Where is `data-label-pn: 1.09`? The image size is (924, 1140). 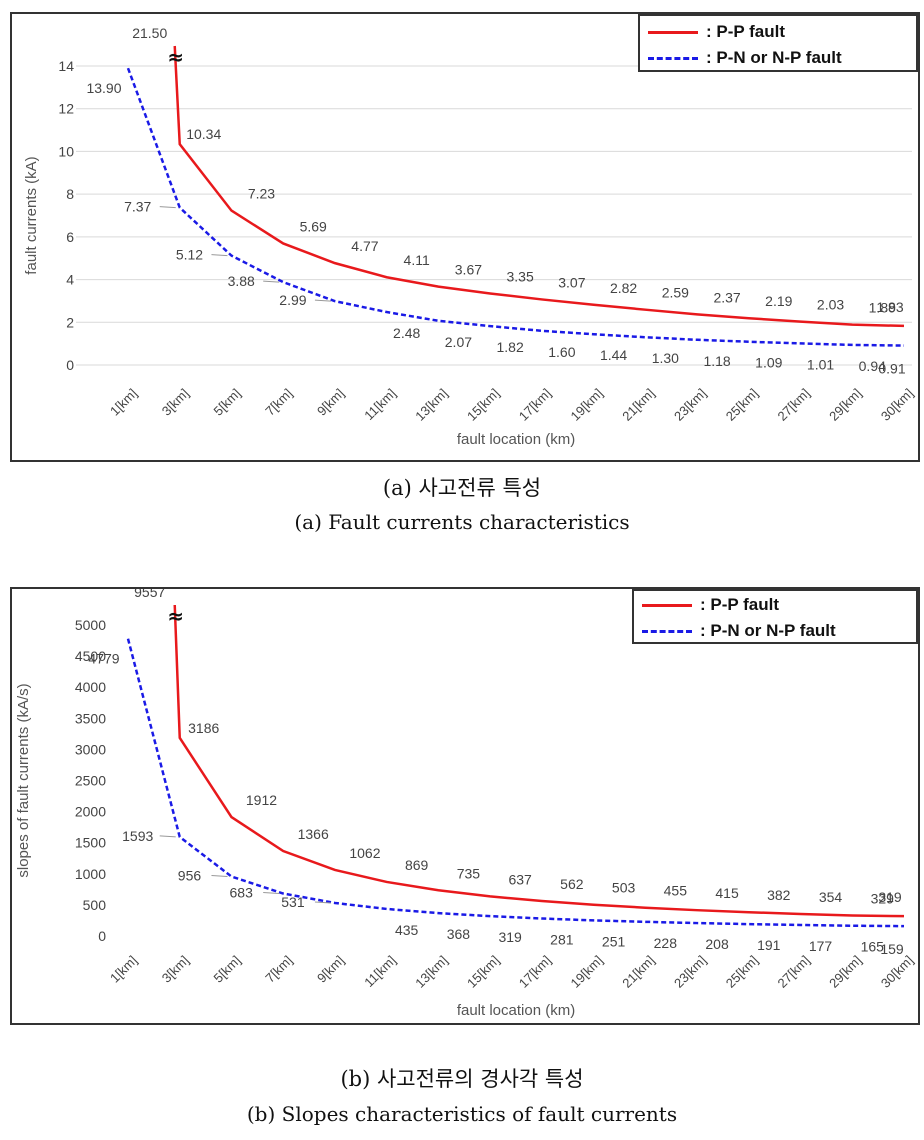
data-label-pn: 1.09 is located at coordinates (768, 363).